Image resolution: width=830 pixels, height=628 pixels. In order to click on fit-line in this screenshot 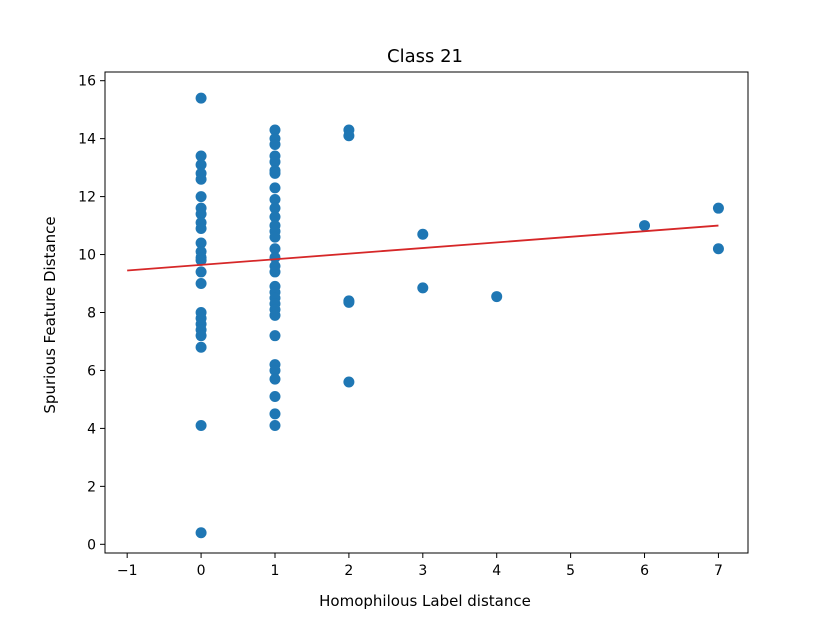, I will do `click(423, 248)`.